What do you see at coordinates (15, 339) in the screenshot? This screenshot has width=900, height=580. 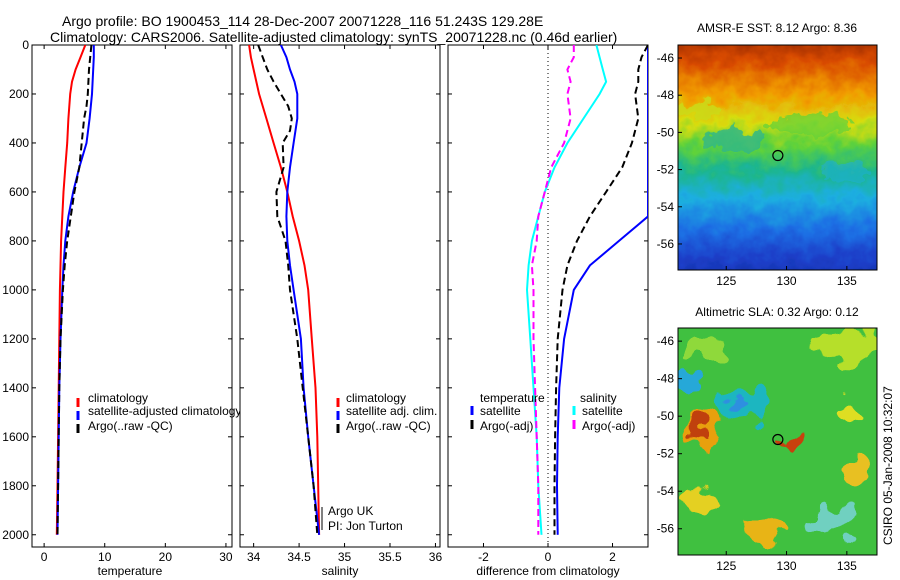 I see `y-tick-label: 1200` at bounding box center [15, 339].